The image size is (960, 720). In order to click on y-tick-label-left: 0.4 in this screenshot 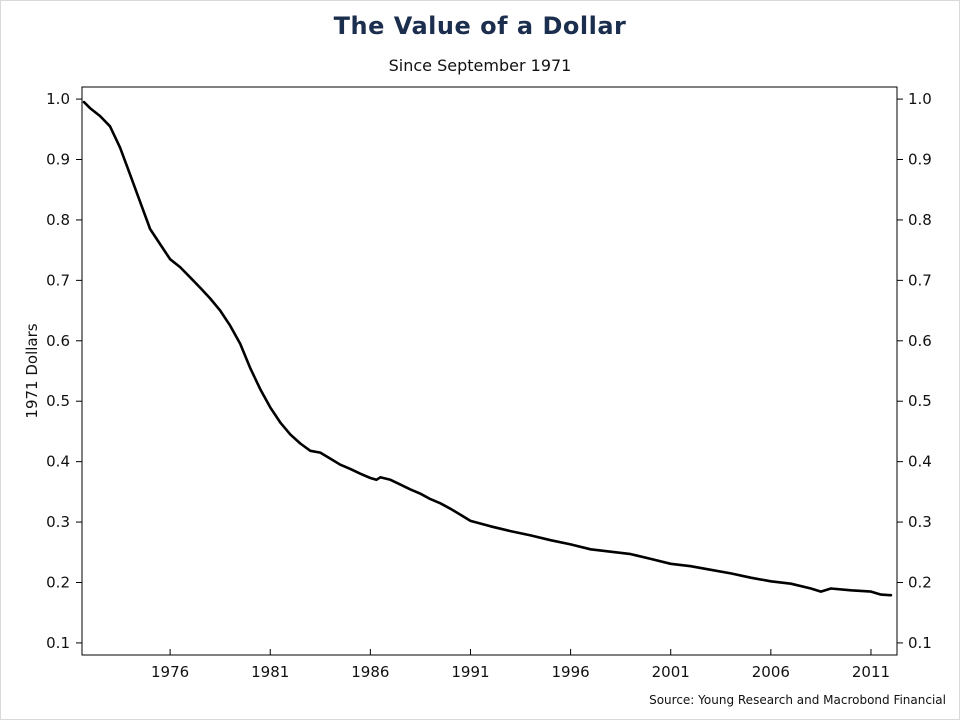, I will do `click(58, 462)`.